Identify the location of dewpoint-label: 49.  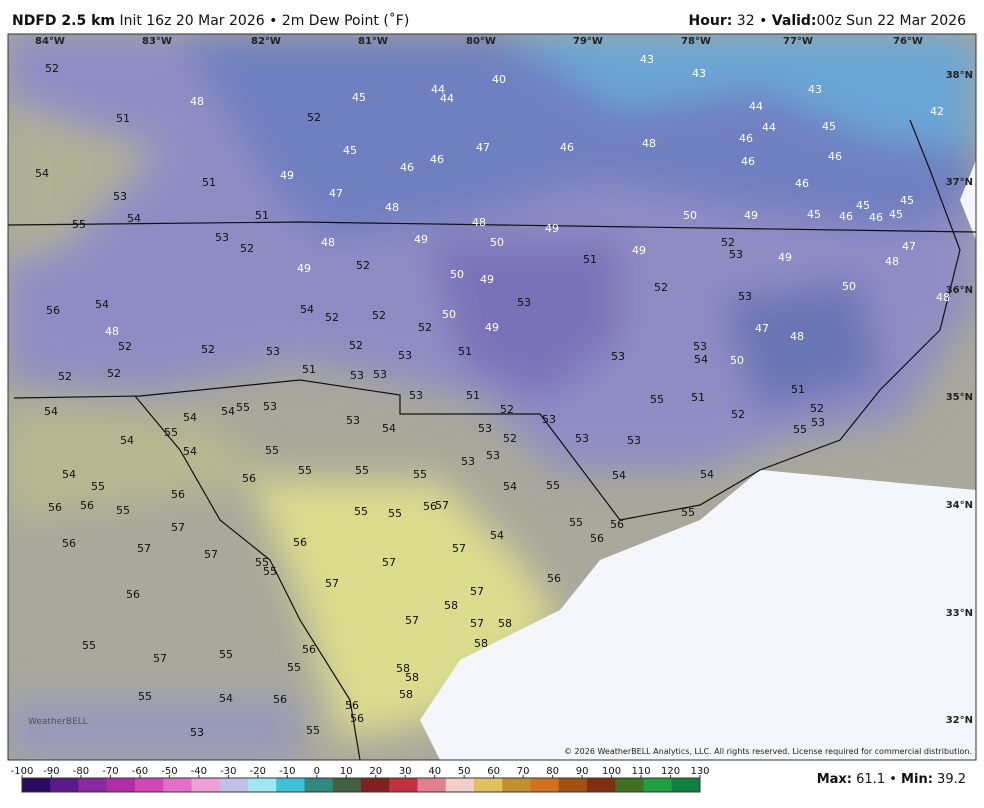
(785, 257).